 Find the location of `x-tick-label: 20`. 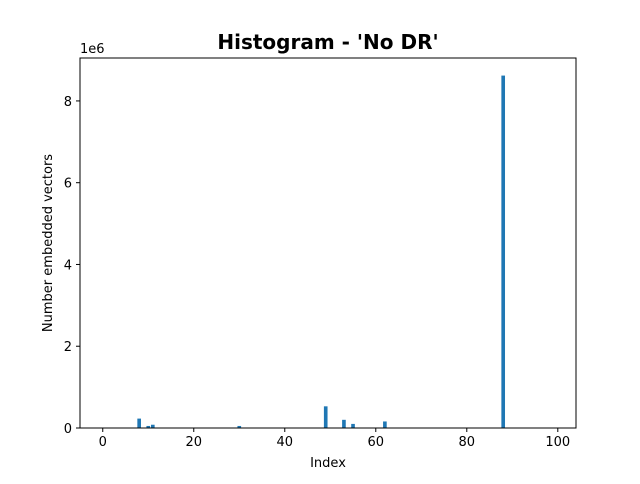

x-tick-label: 20 is located at coordinates (193, 442).